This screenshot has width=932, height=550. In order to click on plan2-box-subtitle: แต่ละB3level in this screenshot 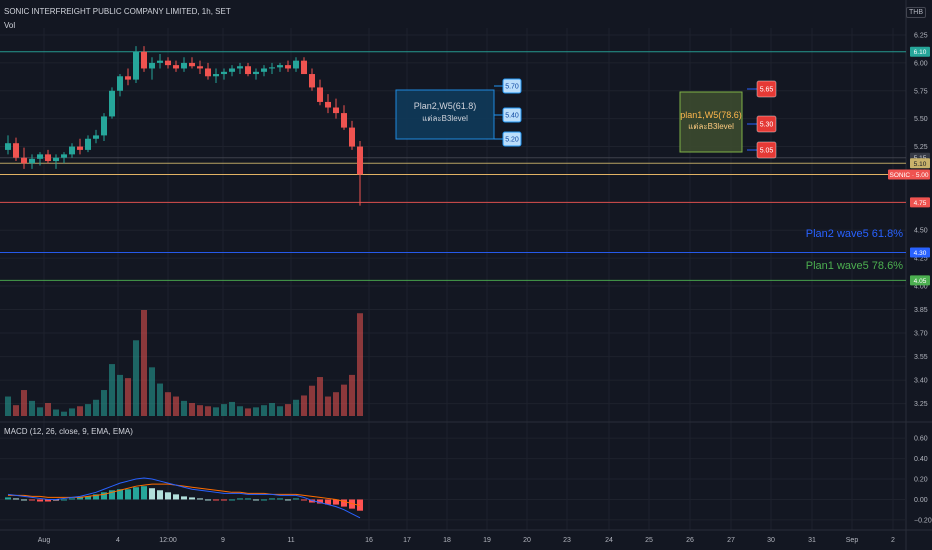, I will do `click(445, 118)`.